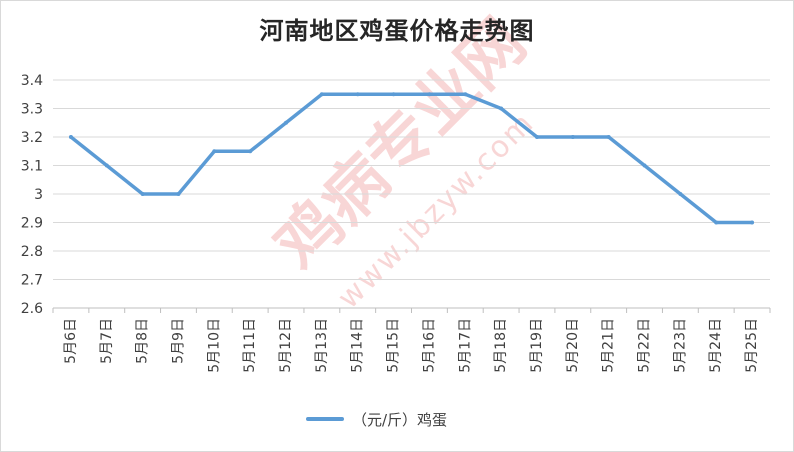 This screenshot has width=794, height=452. What do you see at coordinates (400, 419) in the screenshot?
I see `legend-label: （元/斤）鸡蛋` at bounding box center [400, 419].